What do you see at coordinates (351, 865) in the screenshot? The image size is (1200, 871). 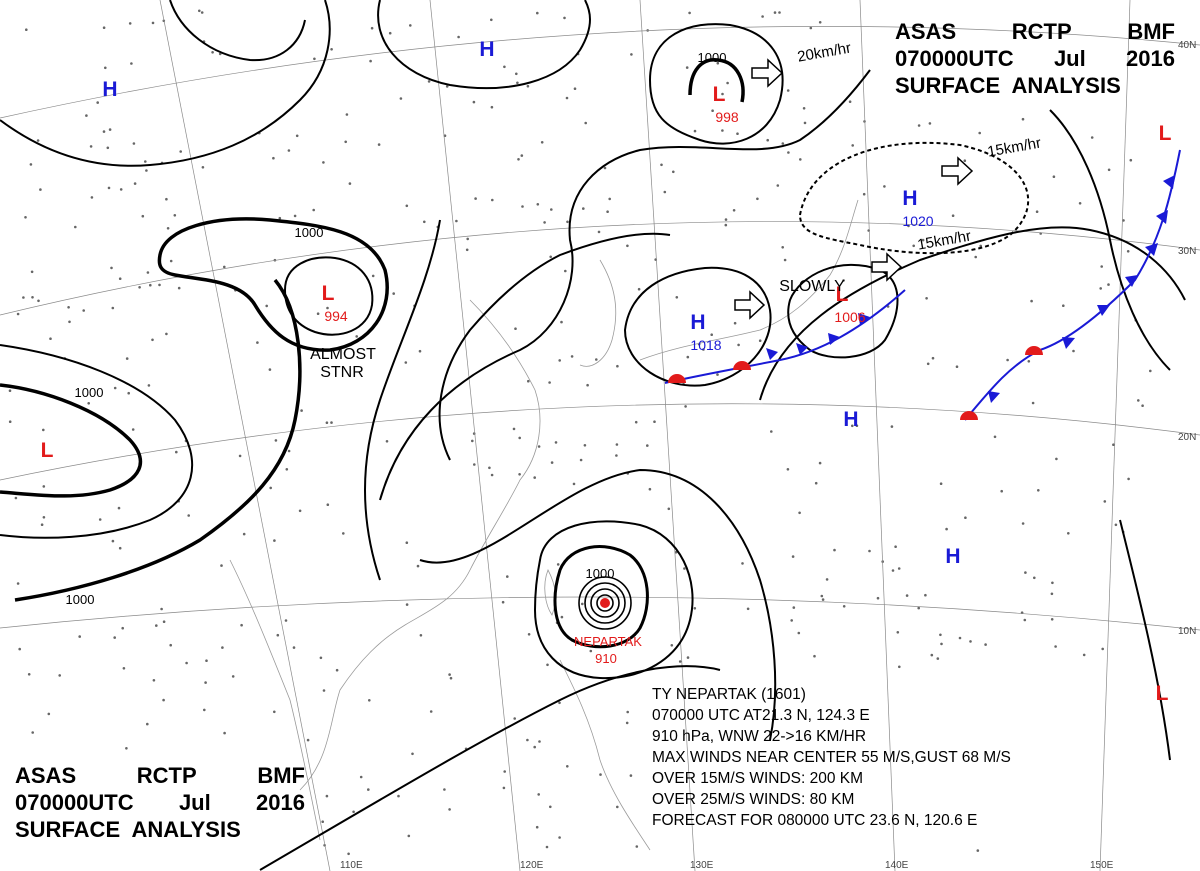 I see `lon-110e: 110E` at bounding box center [351, 865].